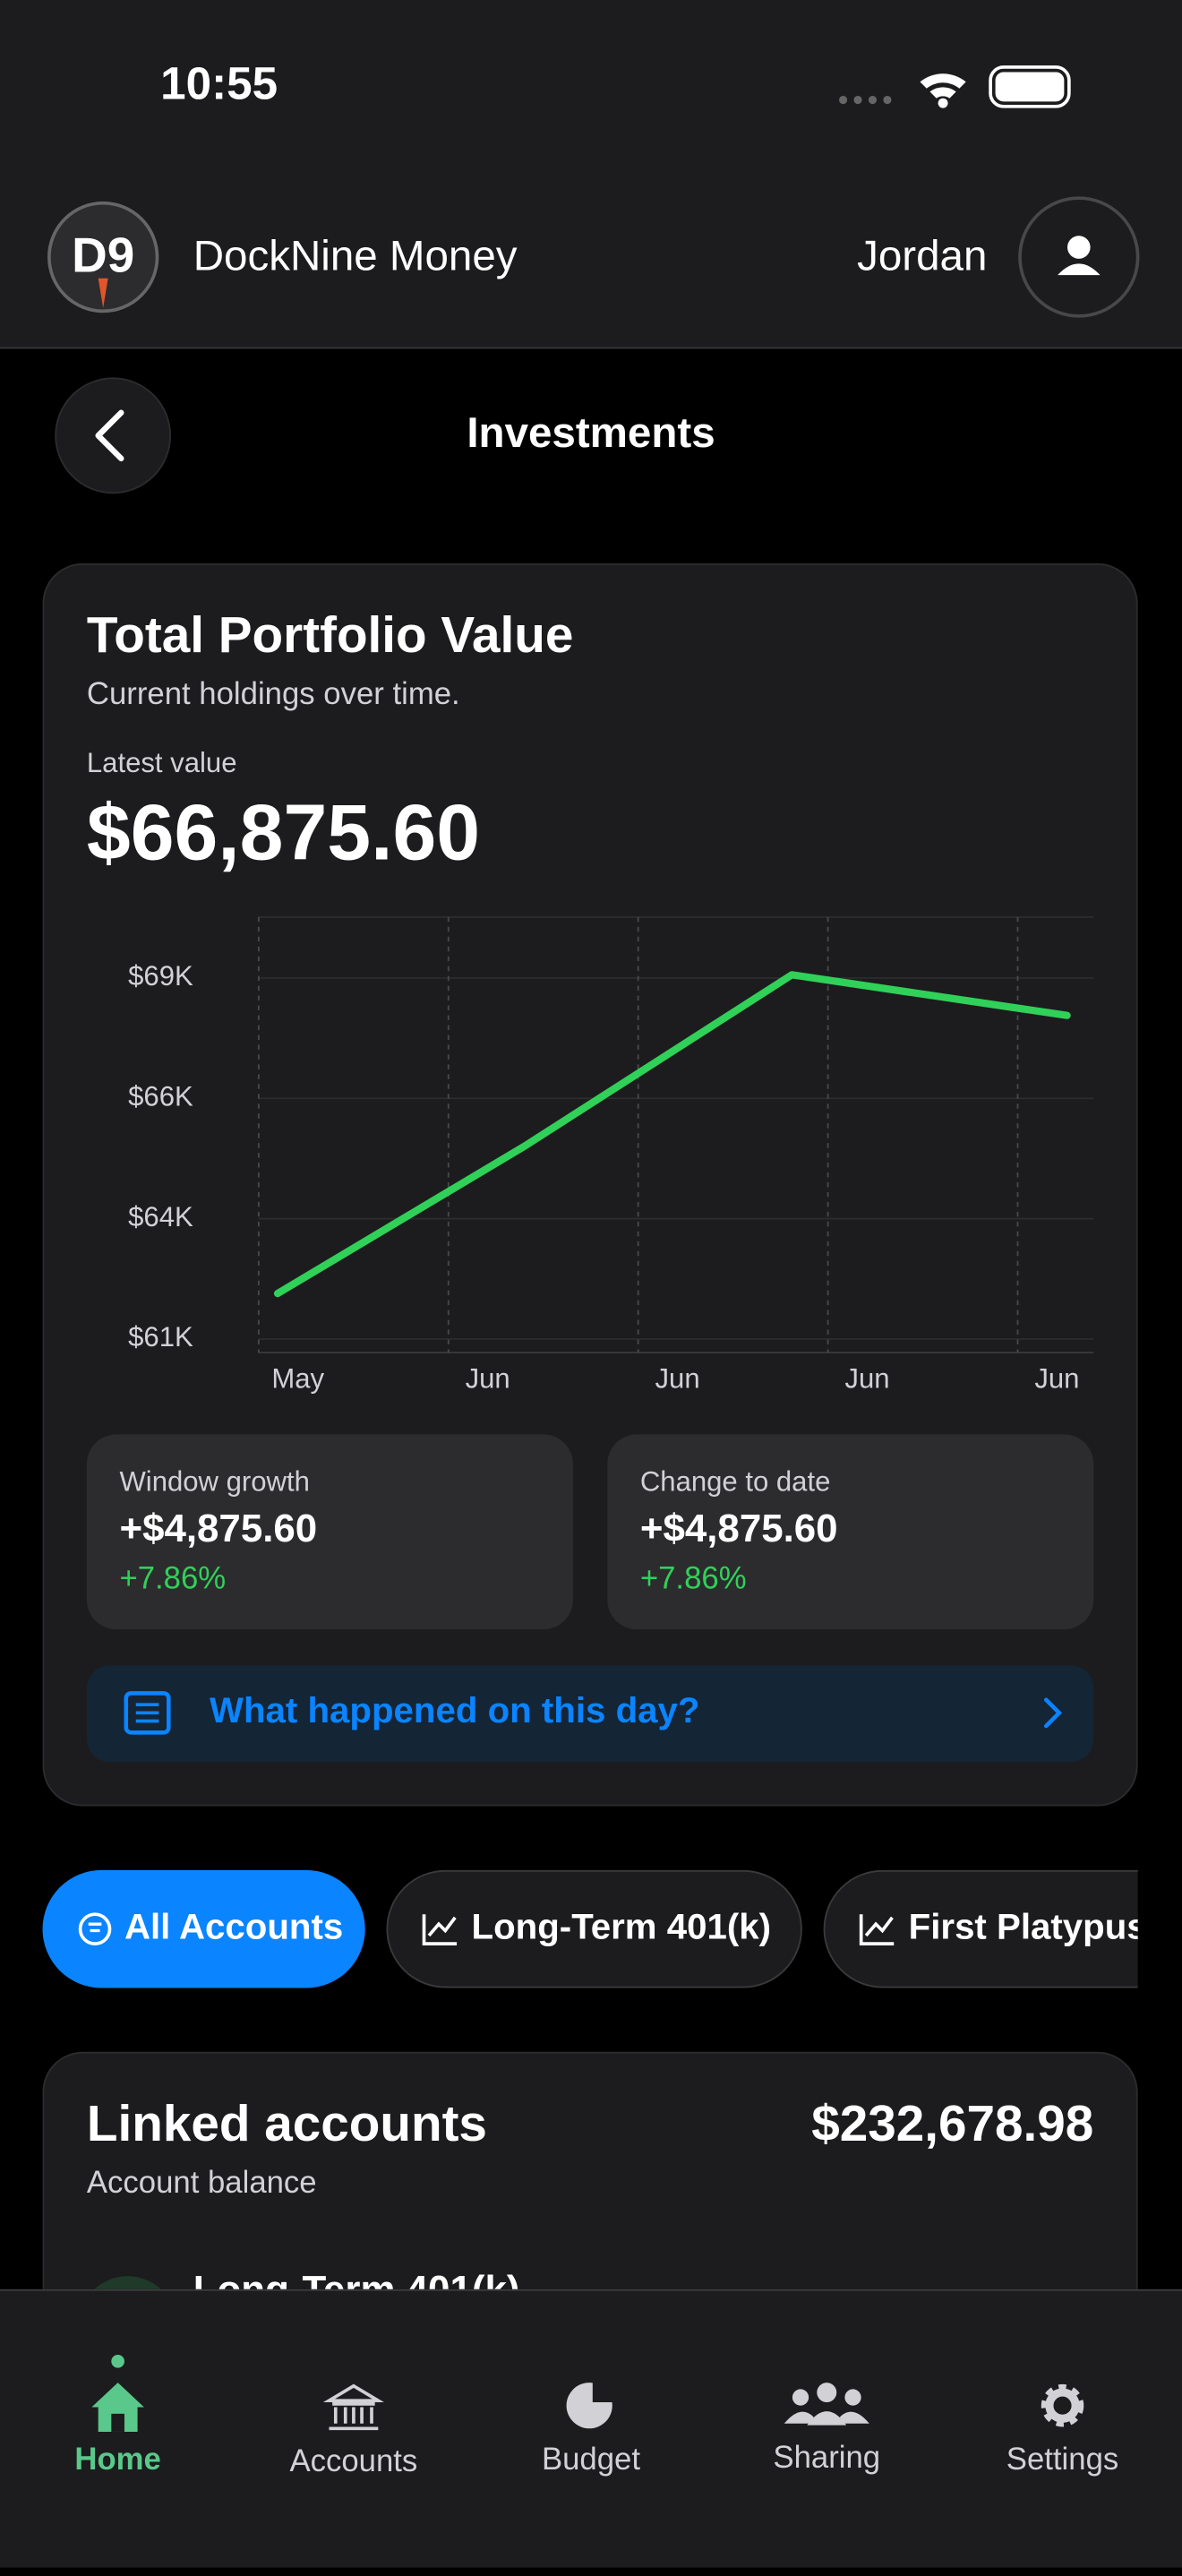 Image resolution: width=1182 pixels, height=2576 pixels. What do you see at coordinates (826, 2429) in the screenshot?
I see `tab: Sharing` at bounding box center [826, 2429].